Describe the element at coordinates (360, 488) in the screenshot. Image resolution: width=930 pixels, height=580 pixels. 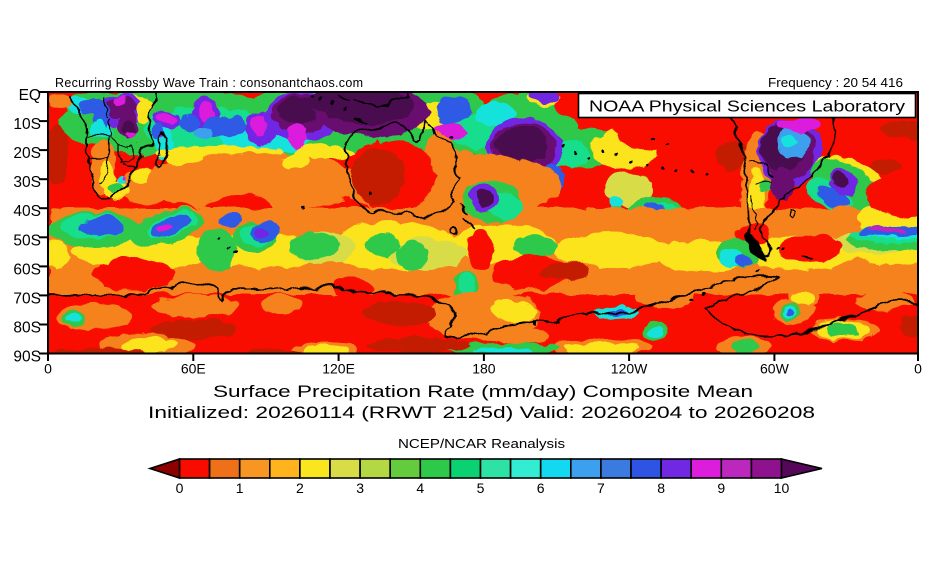
I see `svg-text: 3` at that location.